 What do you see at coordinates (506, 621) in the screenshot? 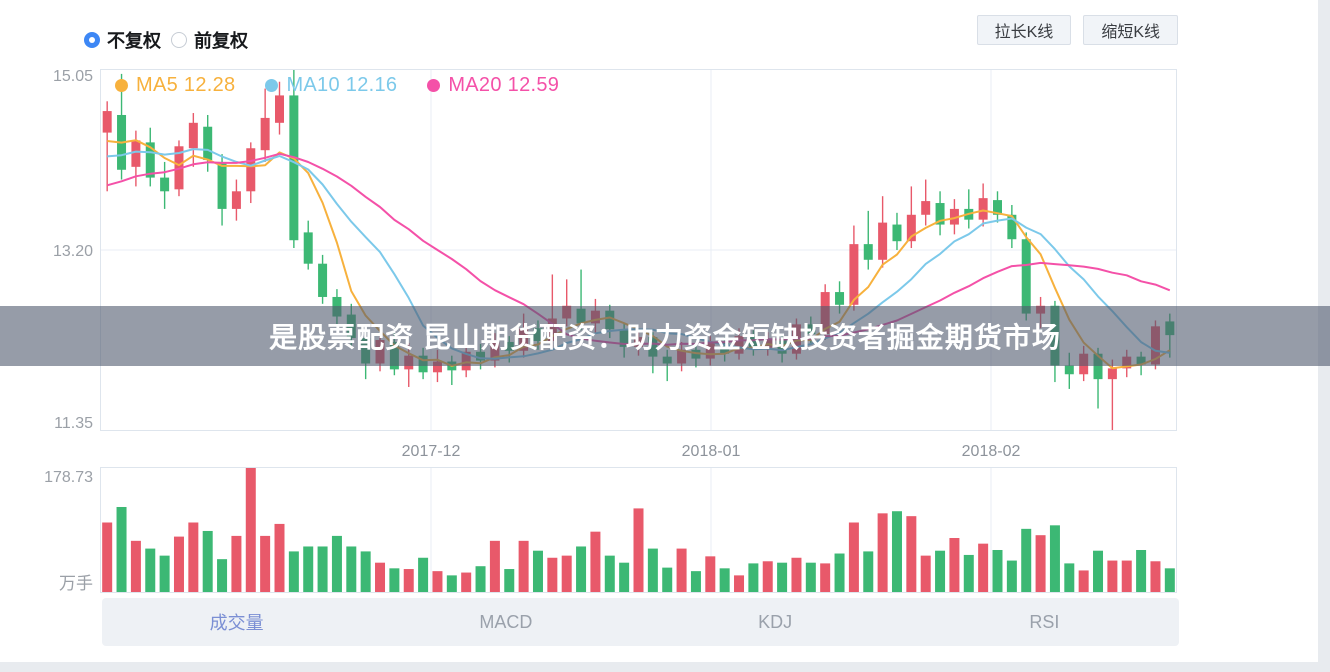
I see `tab-macd: MACD` at bounding box center [506, 621].